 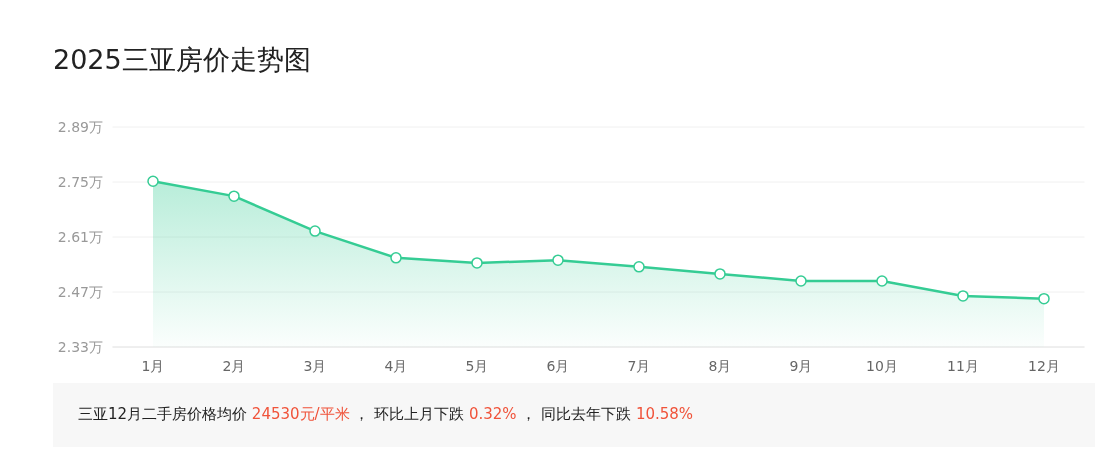 What do you see at coordinates (153, 366) in the screenshot?
I see `x-tick-label: 1月` at bounding box center [153, 366].